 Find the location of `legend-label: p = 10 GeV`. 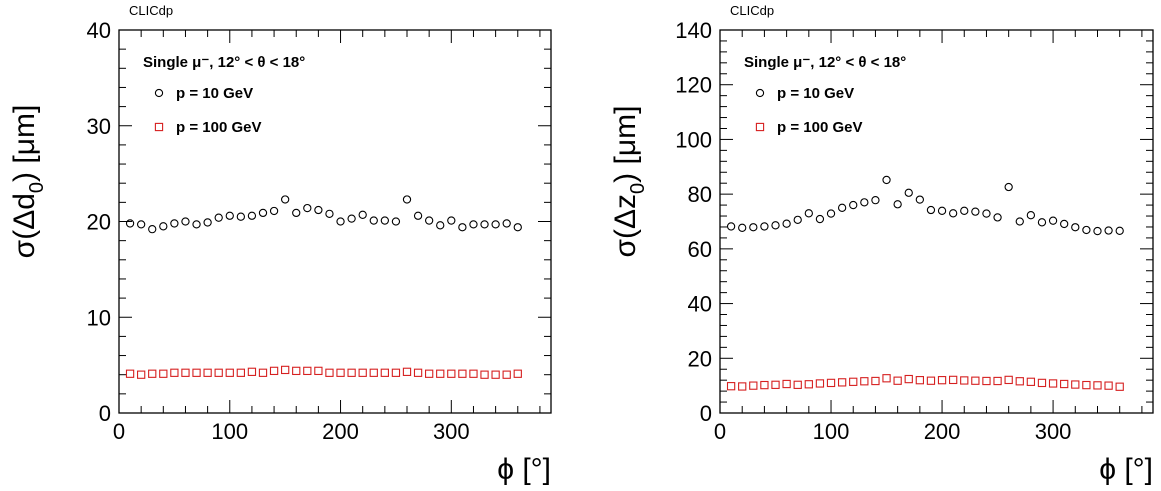

legend-label: p = 10 GeV is located at coordinates (815, 93).